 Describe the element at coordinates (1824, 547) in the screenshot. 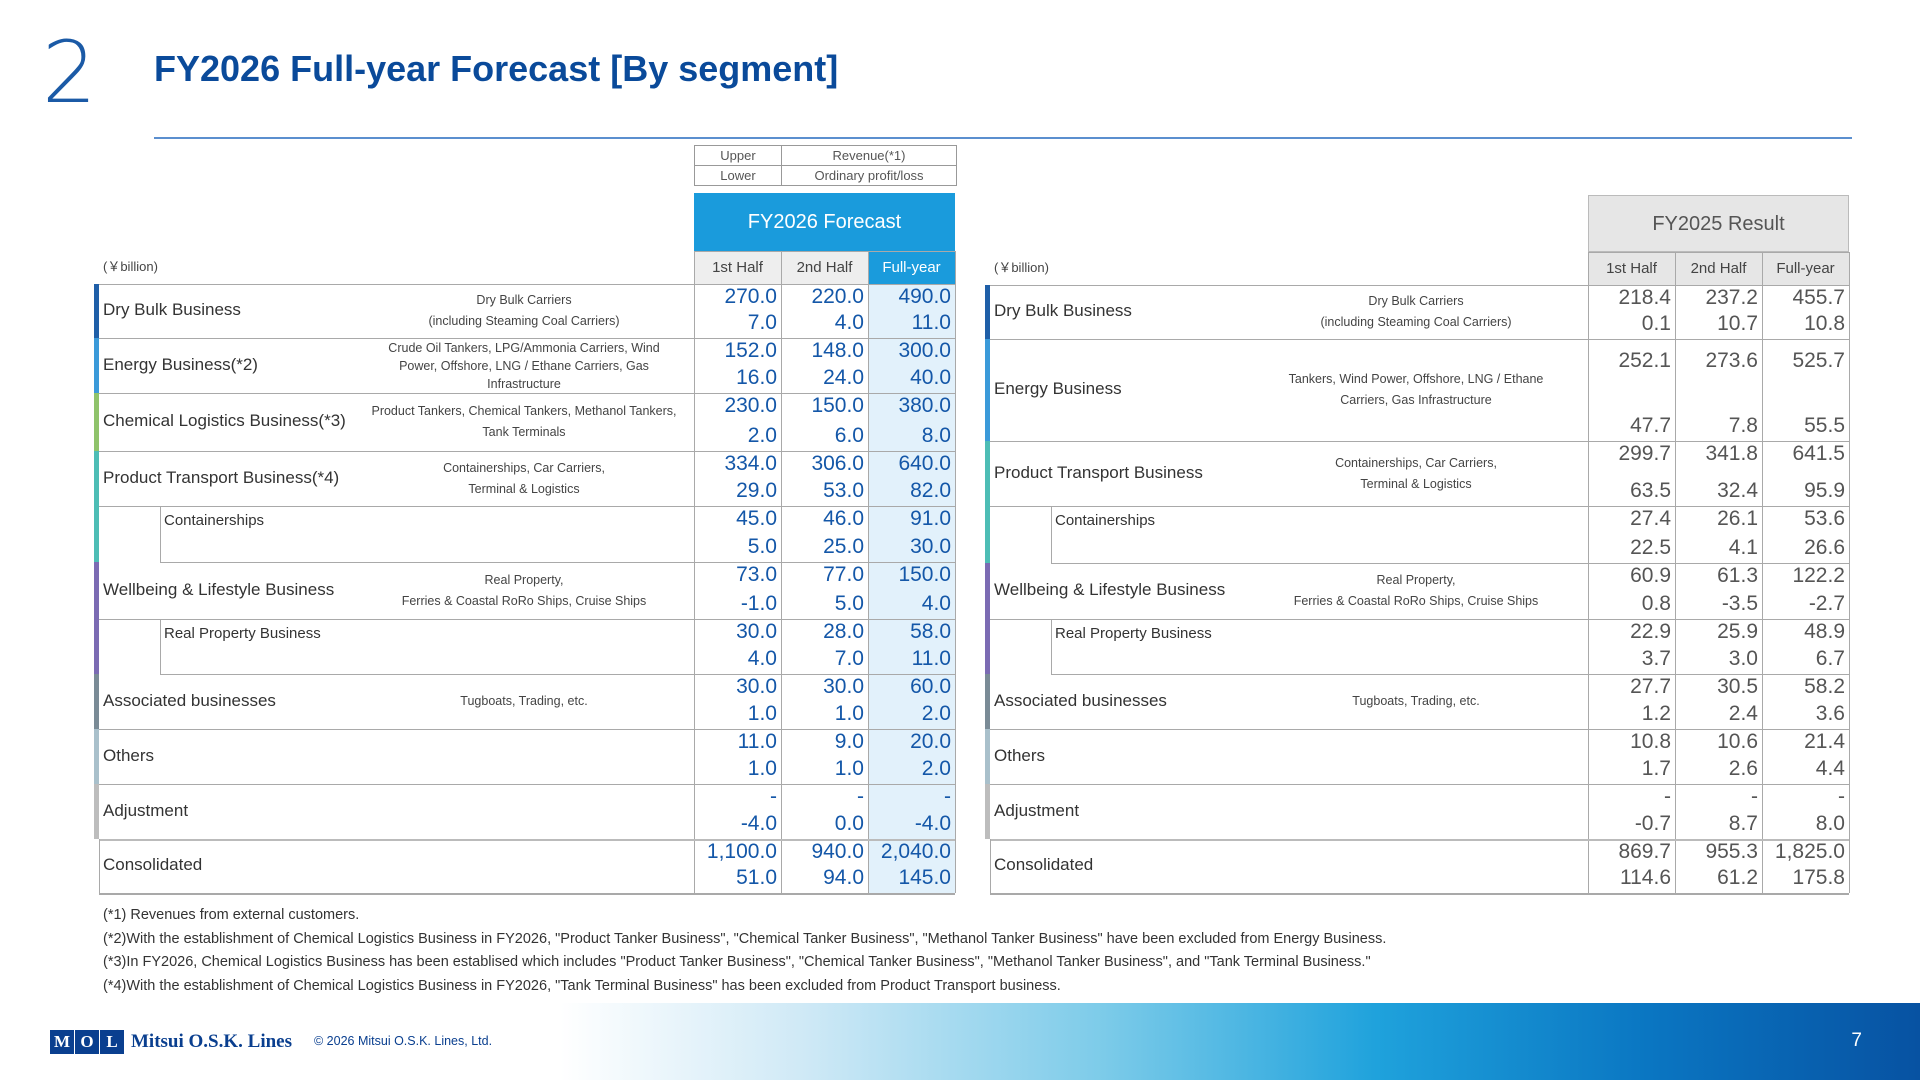

I see `profit-value: 26.6` at that location.